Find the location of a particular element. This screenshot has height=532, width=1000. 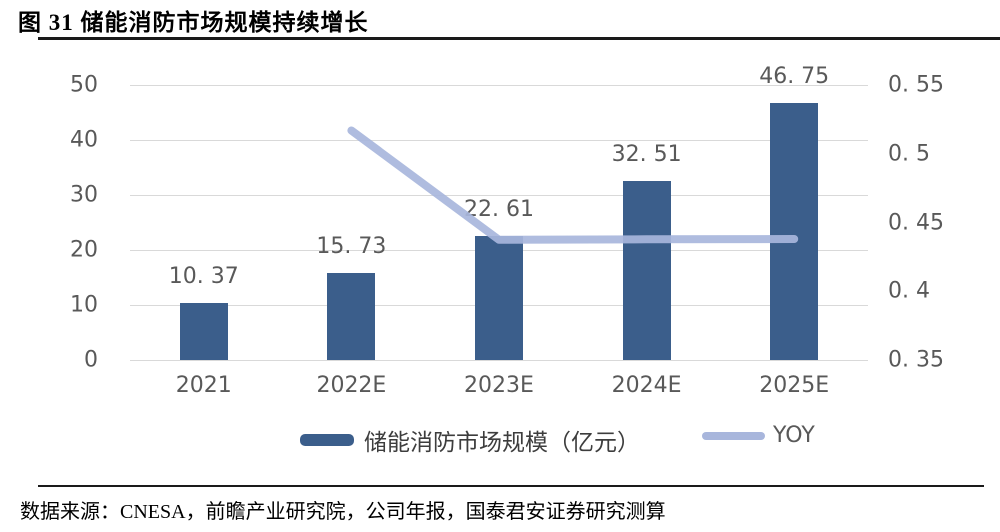

right-axis-tick-label: 0. 45 is located at coordinates (916, 222).